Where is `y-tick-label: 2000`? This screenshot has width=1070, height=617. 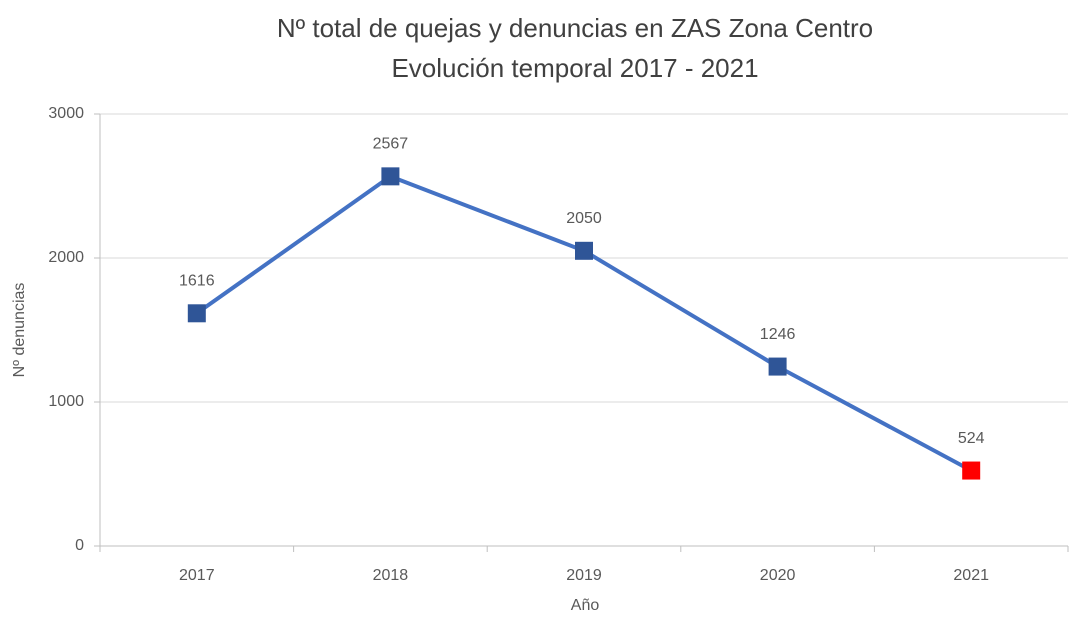
y-tick-label: 2000 is located at coordinates (66, 257).